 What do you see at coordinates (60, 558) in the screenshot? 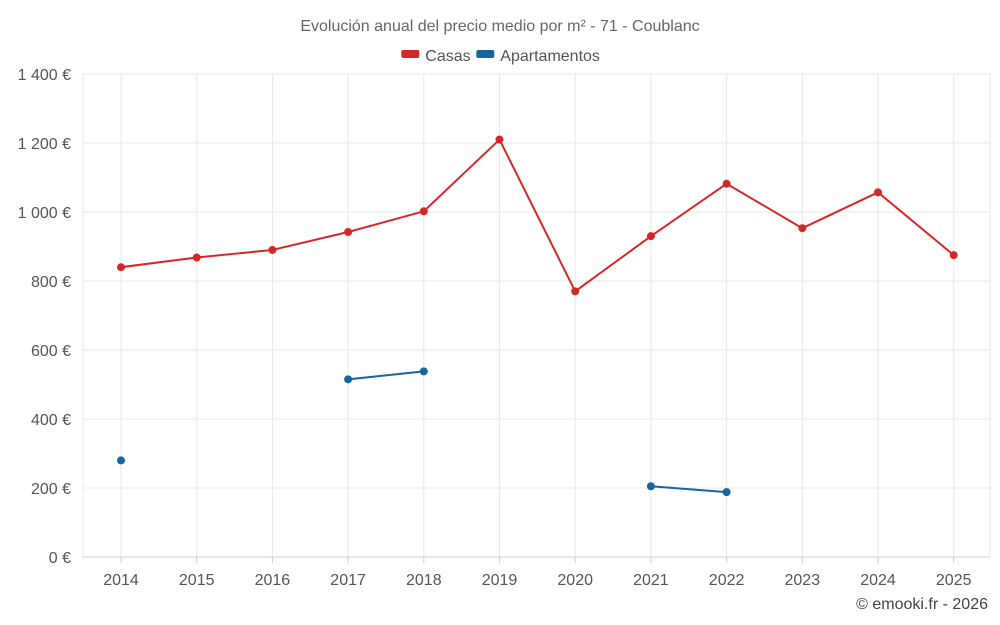
I see `y-tick-label: 0 €` at bounding box center [60, 558].